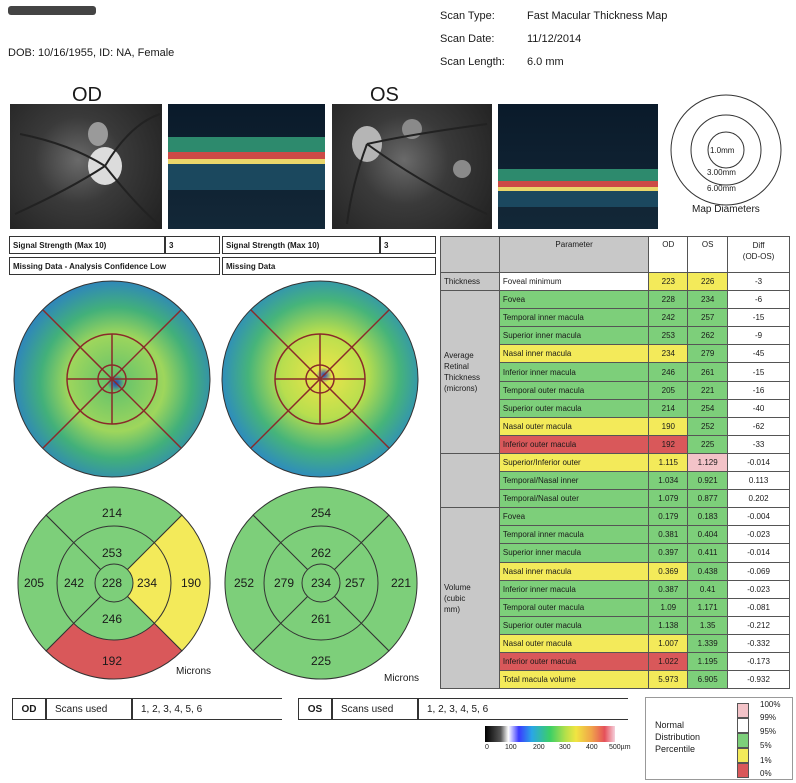 This screenshot has width=796, height=783. What do you see at coordinates (668, 336) in the screenshot?
I see `table-row-od: 253` at bounding box center [668, 336].